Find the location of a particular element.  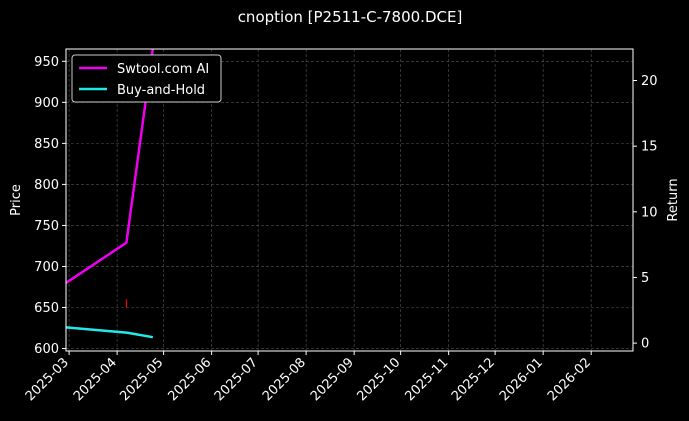

legend: Swtool.com AI Buy-and-Hold is located at coordinates (146, 78).